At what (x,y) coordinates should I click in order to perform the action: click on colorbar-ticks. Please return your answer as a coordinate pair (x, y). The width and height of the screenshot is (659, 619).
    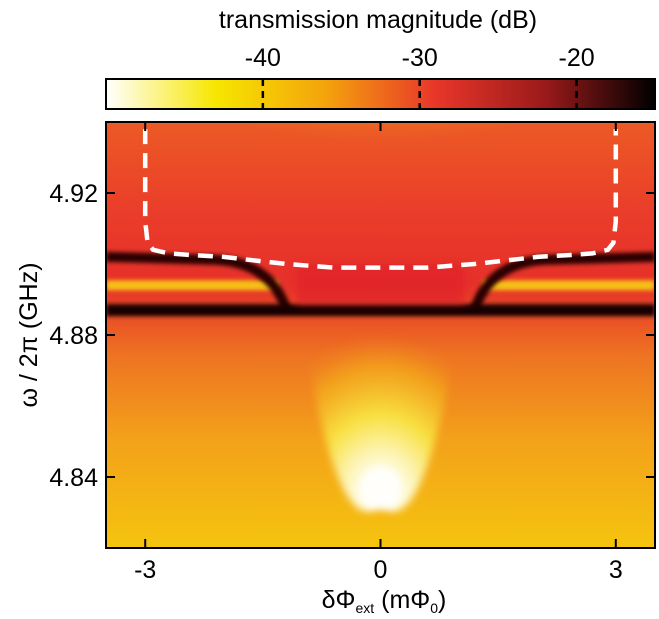
    Looking at the image, I should click on (419, 94).